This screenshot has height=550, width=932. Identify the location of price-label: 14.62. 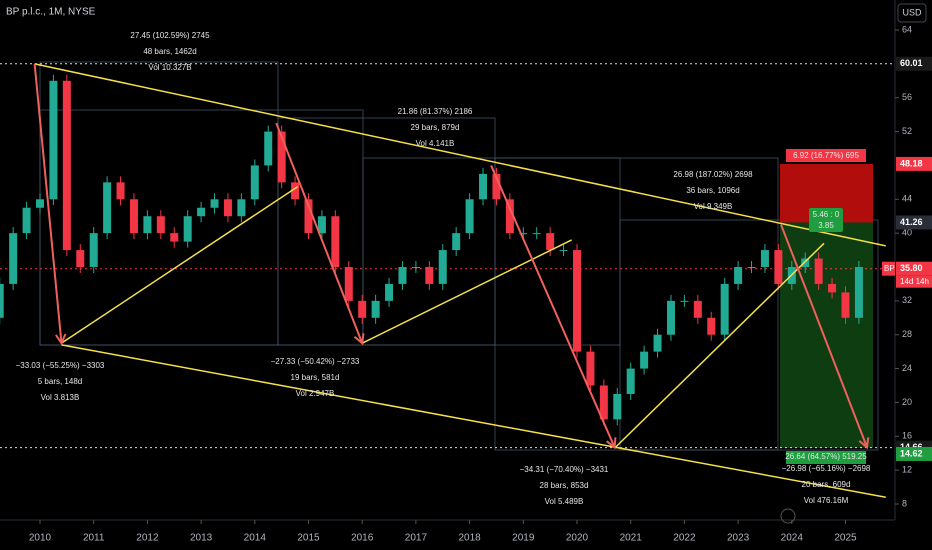
(911, 453).